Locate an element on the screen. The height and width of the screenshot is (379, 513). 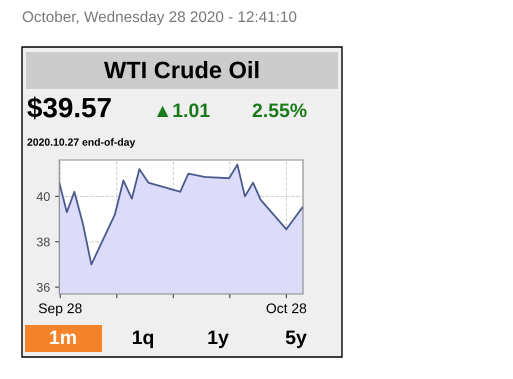
text: $39.57 is located at coordinates (69, 108).